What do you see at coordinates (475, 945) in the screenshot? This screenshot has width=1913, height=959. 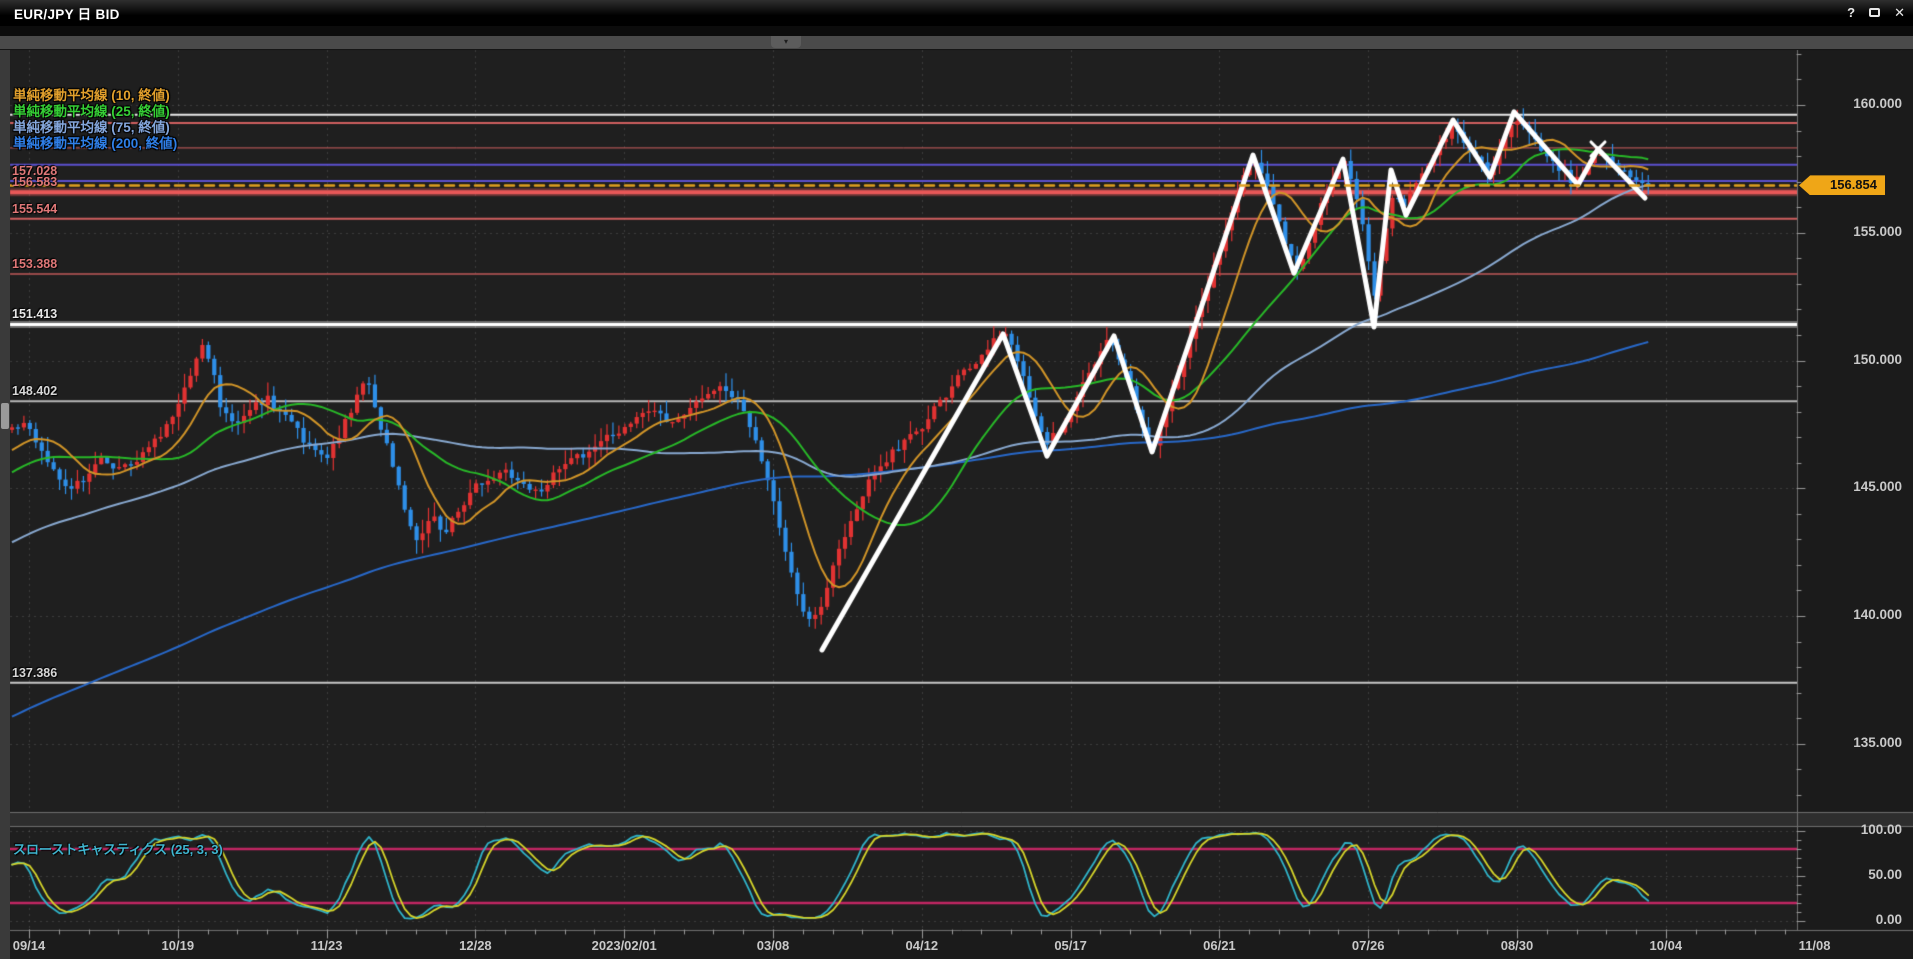 I see `x-axis-date-label: 12/28` at bounding box center [475, 945].